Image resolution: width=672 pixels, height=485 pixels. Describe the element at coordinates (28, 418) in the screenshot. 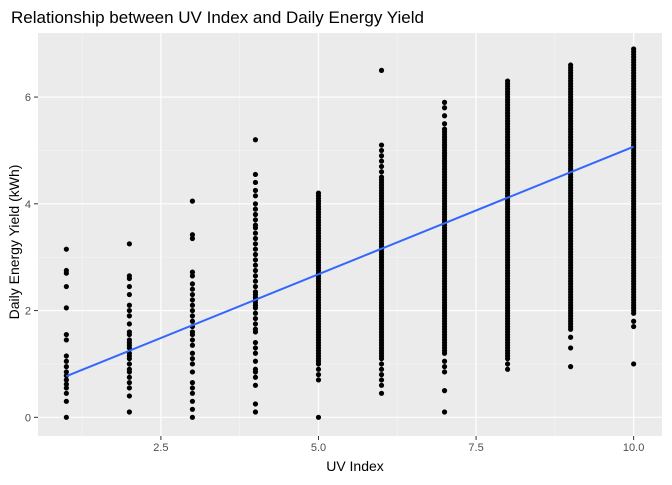

I see `y-tick-label: 0` at that location.